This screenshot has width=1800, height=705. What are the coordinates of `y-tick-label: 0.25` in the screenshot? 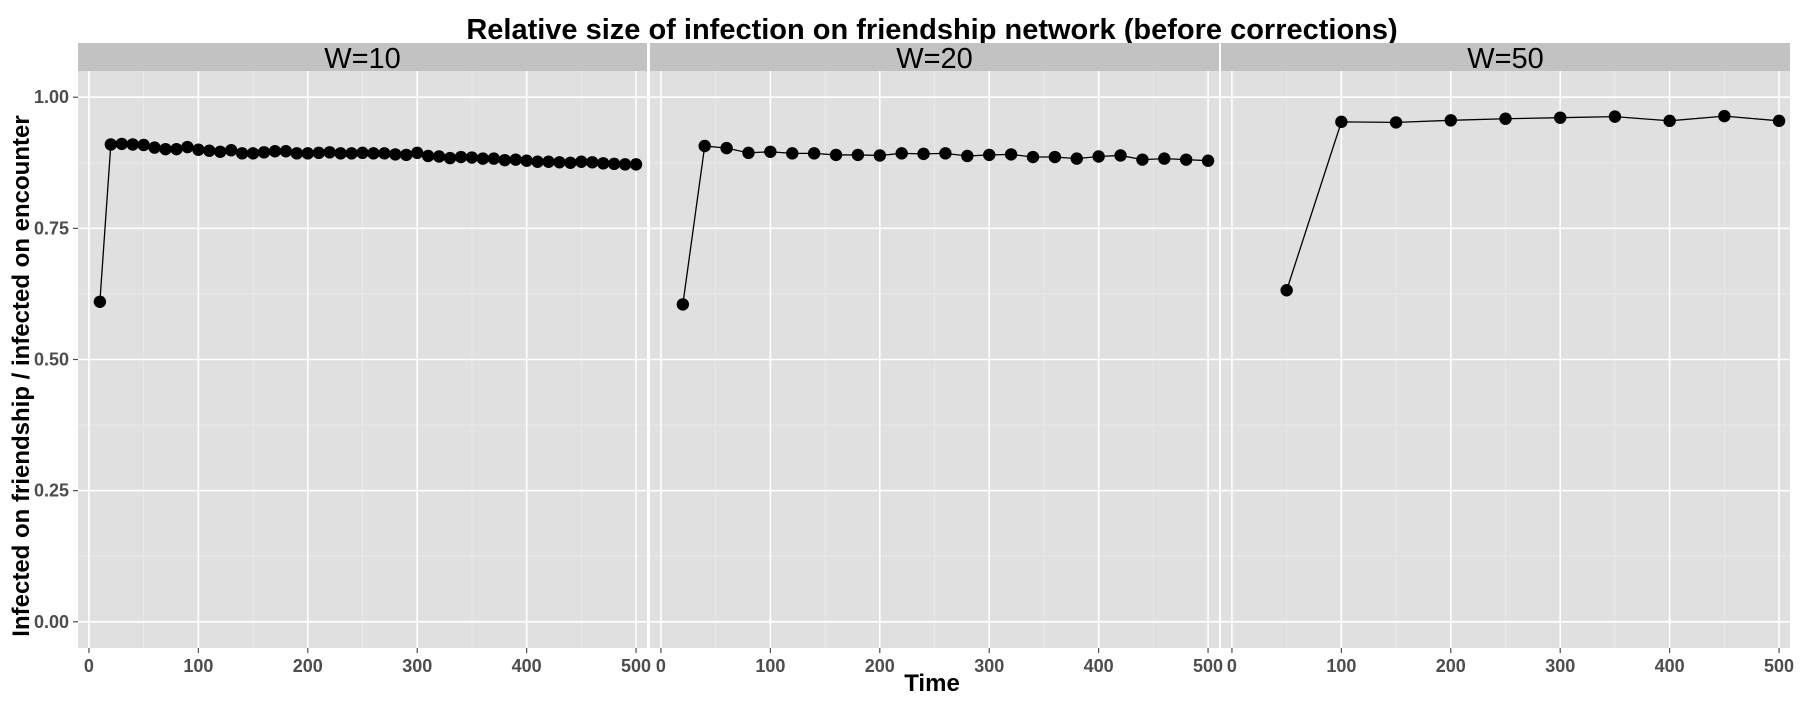 It's located at (51, 491).